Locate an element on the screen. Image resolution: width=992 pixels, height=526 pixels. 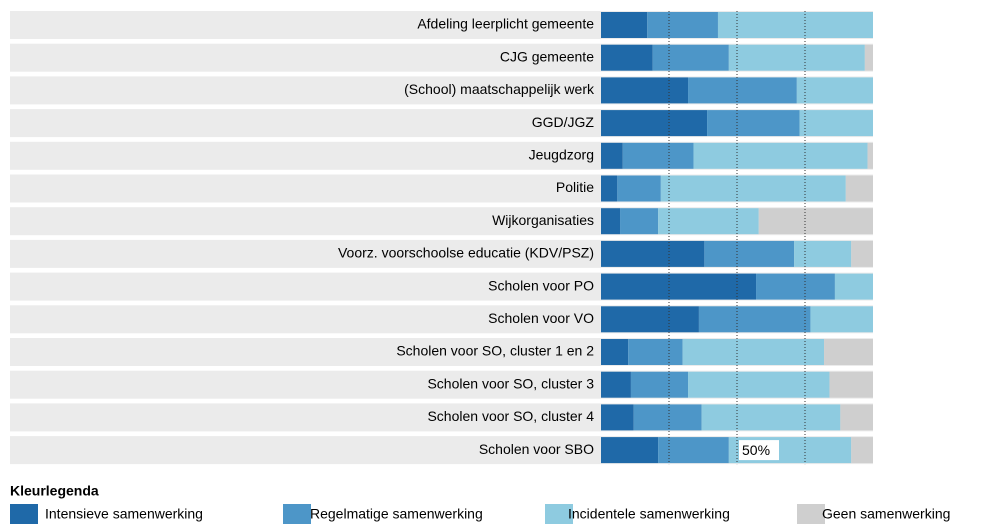
y-tick-label: Politie is located at coordinates (575, 187).